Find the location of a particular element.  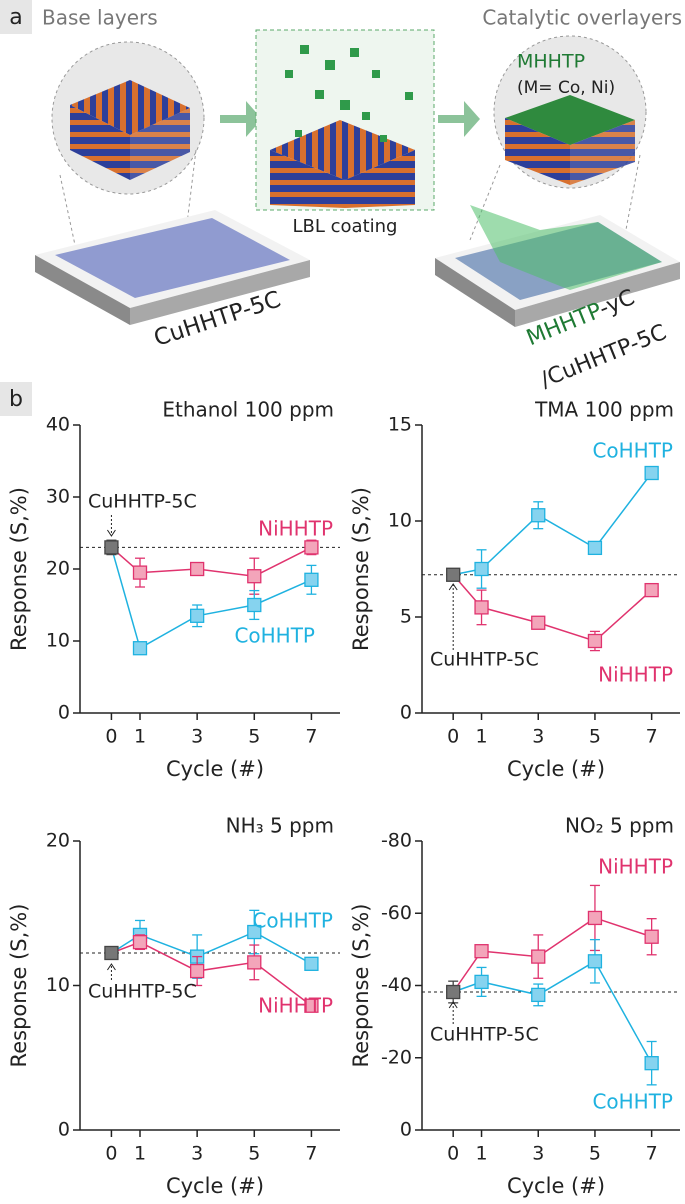

overlayer-film is located at coordinates (566, 247).